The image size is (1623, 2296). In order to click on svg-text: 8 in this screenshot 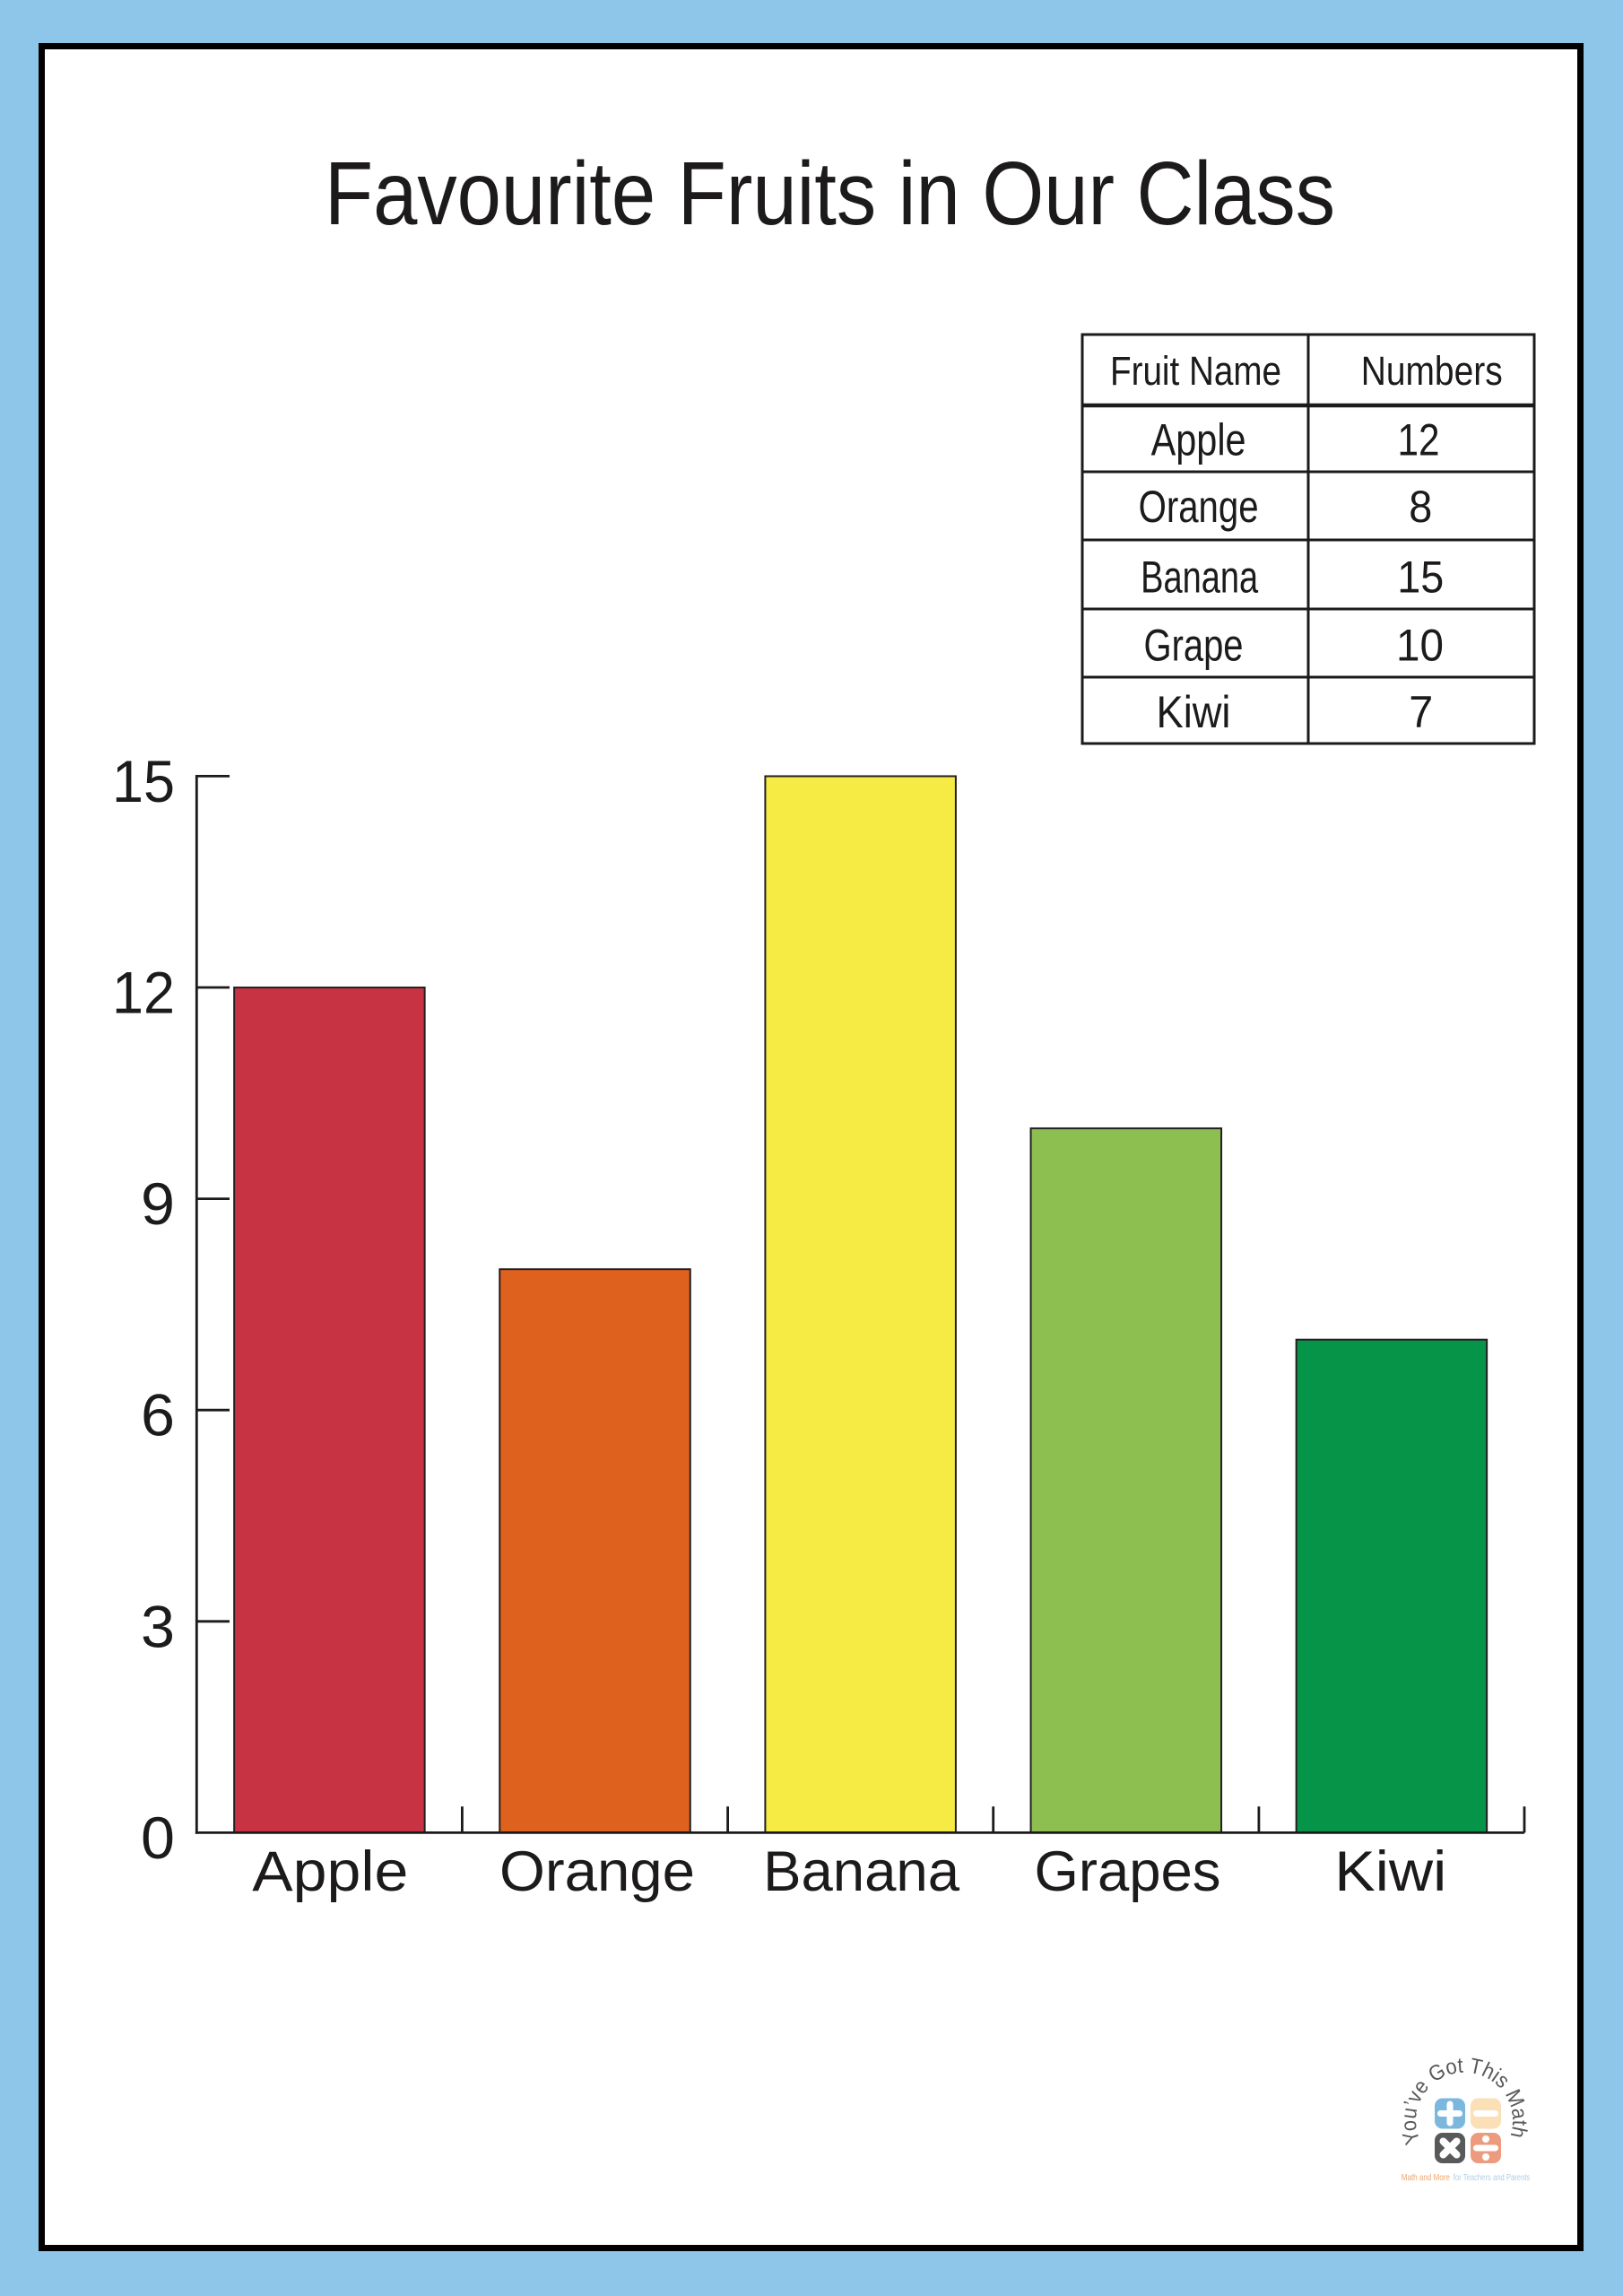, I will do `click(1420, 507)`.